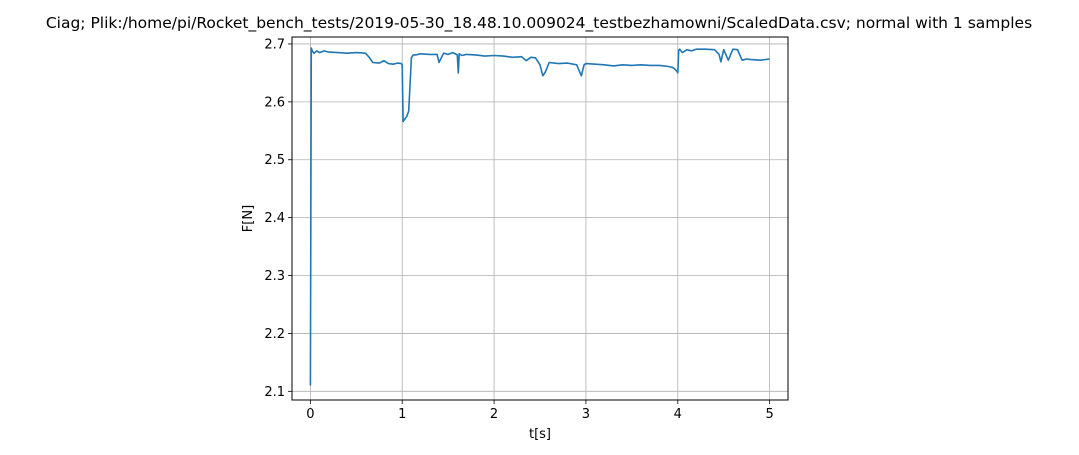  What do you see at coordinates (402, 414) in the screenshot?
I see `x-tick-label: 1` at bounding box center [402, 414].